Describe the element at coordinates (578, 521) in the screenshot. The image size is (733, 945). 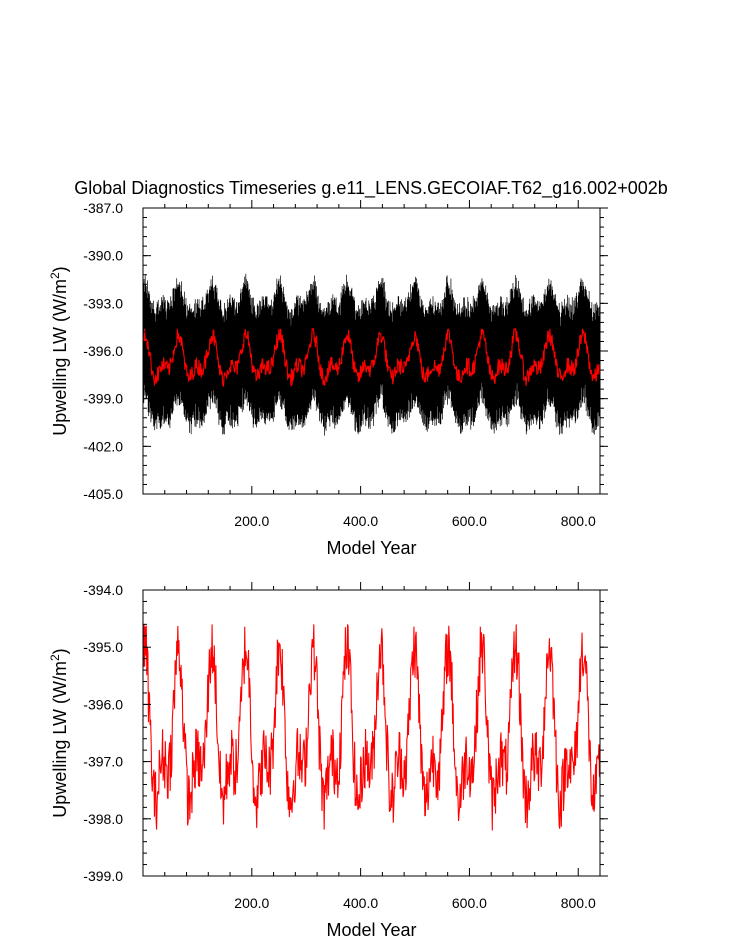
I see `top-panel-x-tick-label: 800.0` at that location.